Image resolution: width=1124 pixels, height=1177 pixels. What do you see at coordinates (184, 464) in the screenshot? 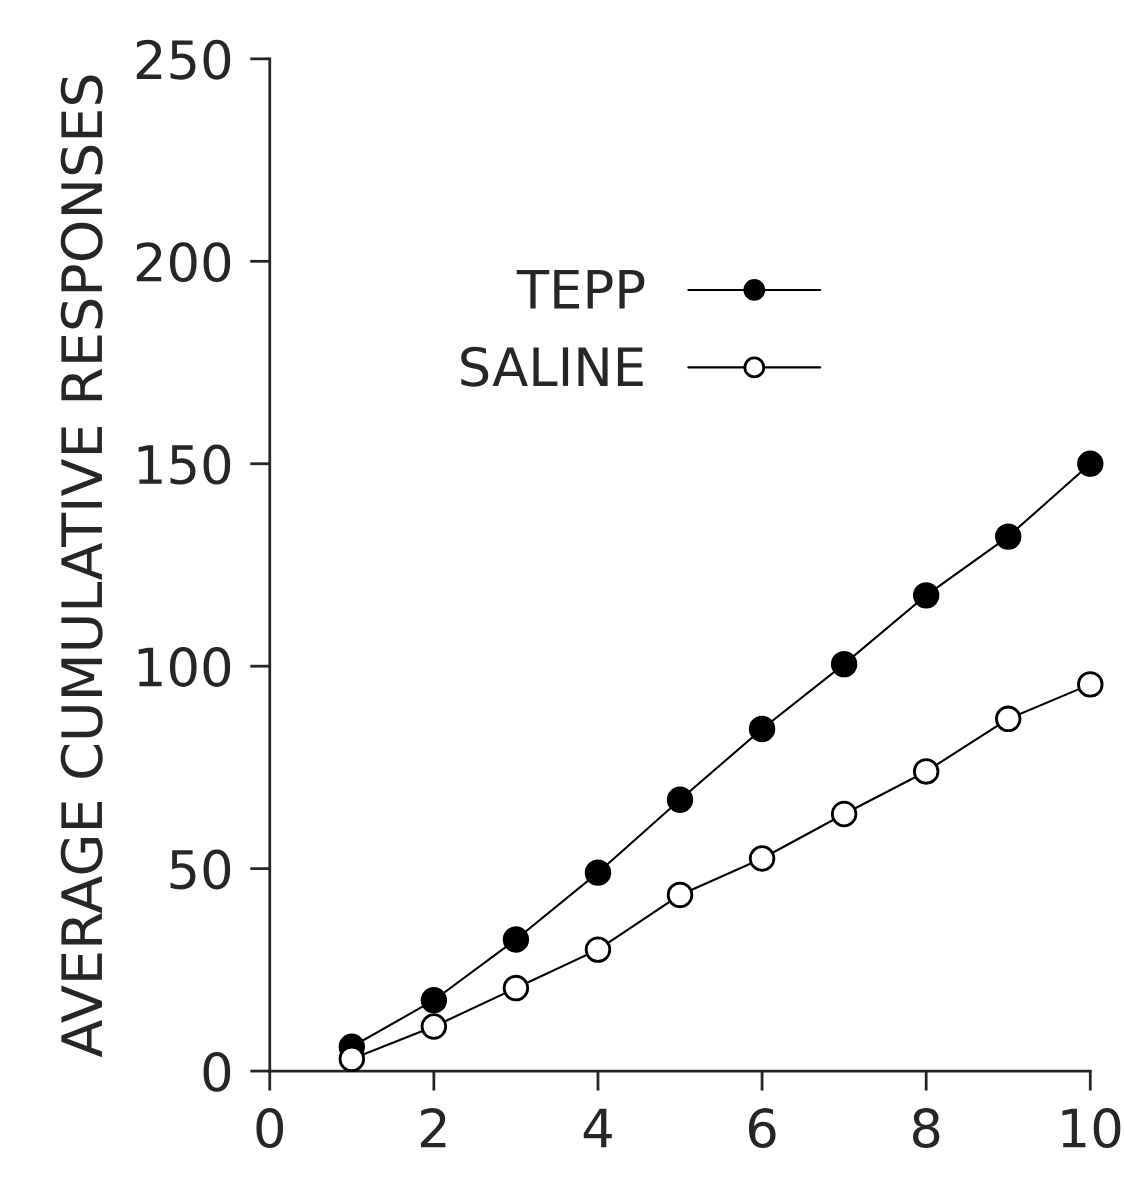
I see `y-tick-label: 150` at bounding box center [184, 464].